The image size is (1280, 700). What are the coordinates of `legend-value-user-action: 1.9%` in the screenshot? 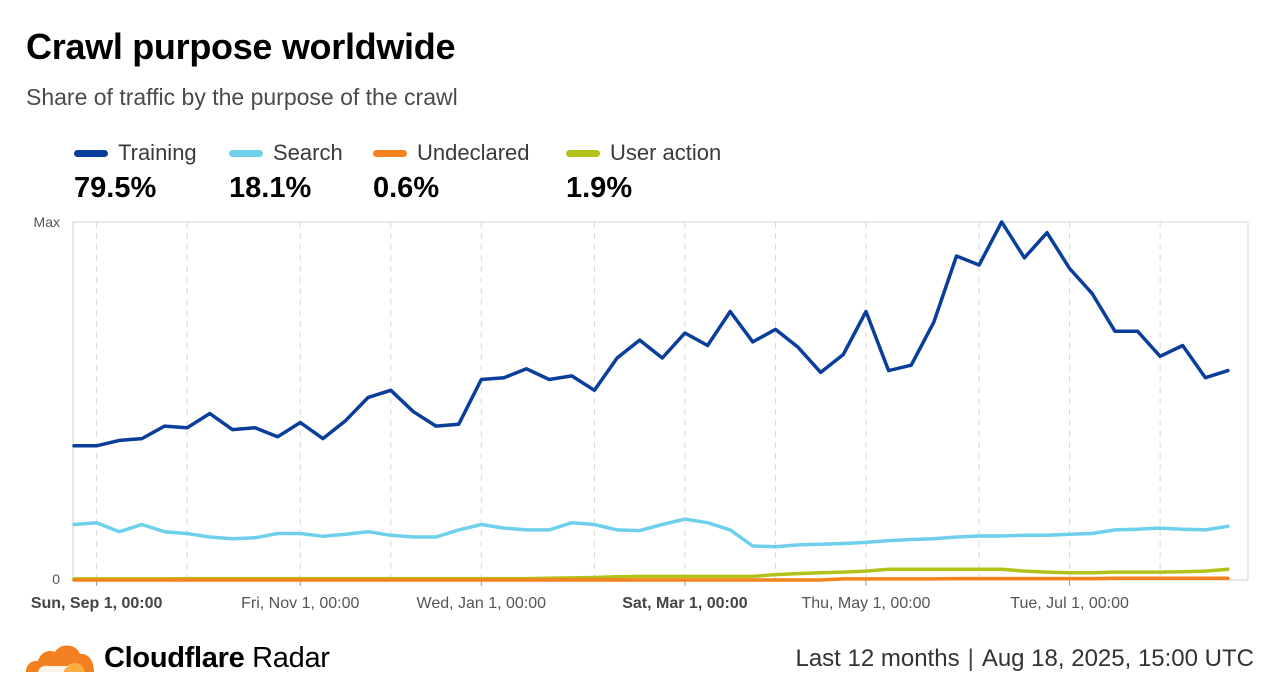 It's located at (599, 188).